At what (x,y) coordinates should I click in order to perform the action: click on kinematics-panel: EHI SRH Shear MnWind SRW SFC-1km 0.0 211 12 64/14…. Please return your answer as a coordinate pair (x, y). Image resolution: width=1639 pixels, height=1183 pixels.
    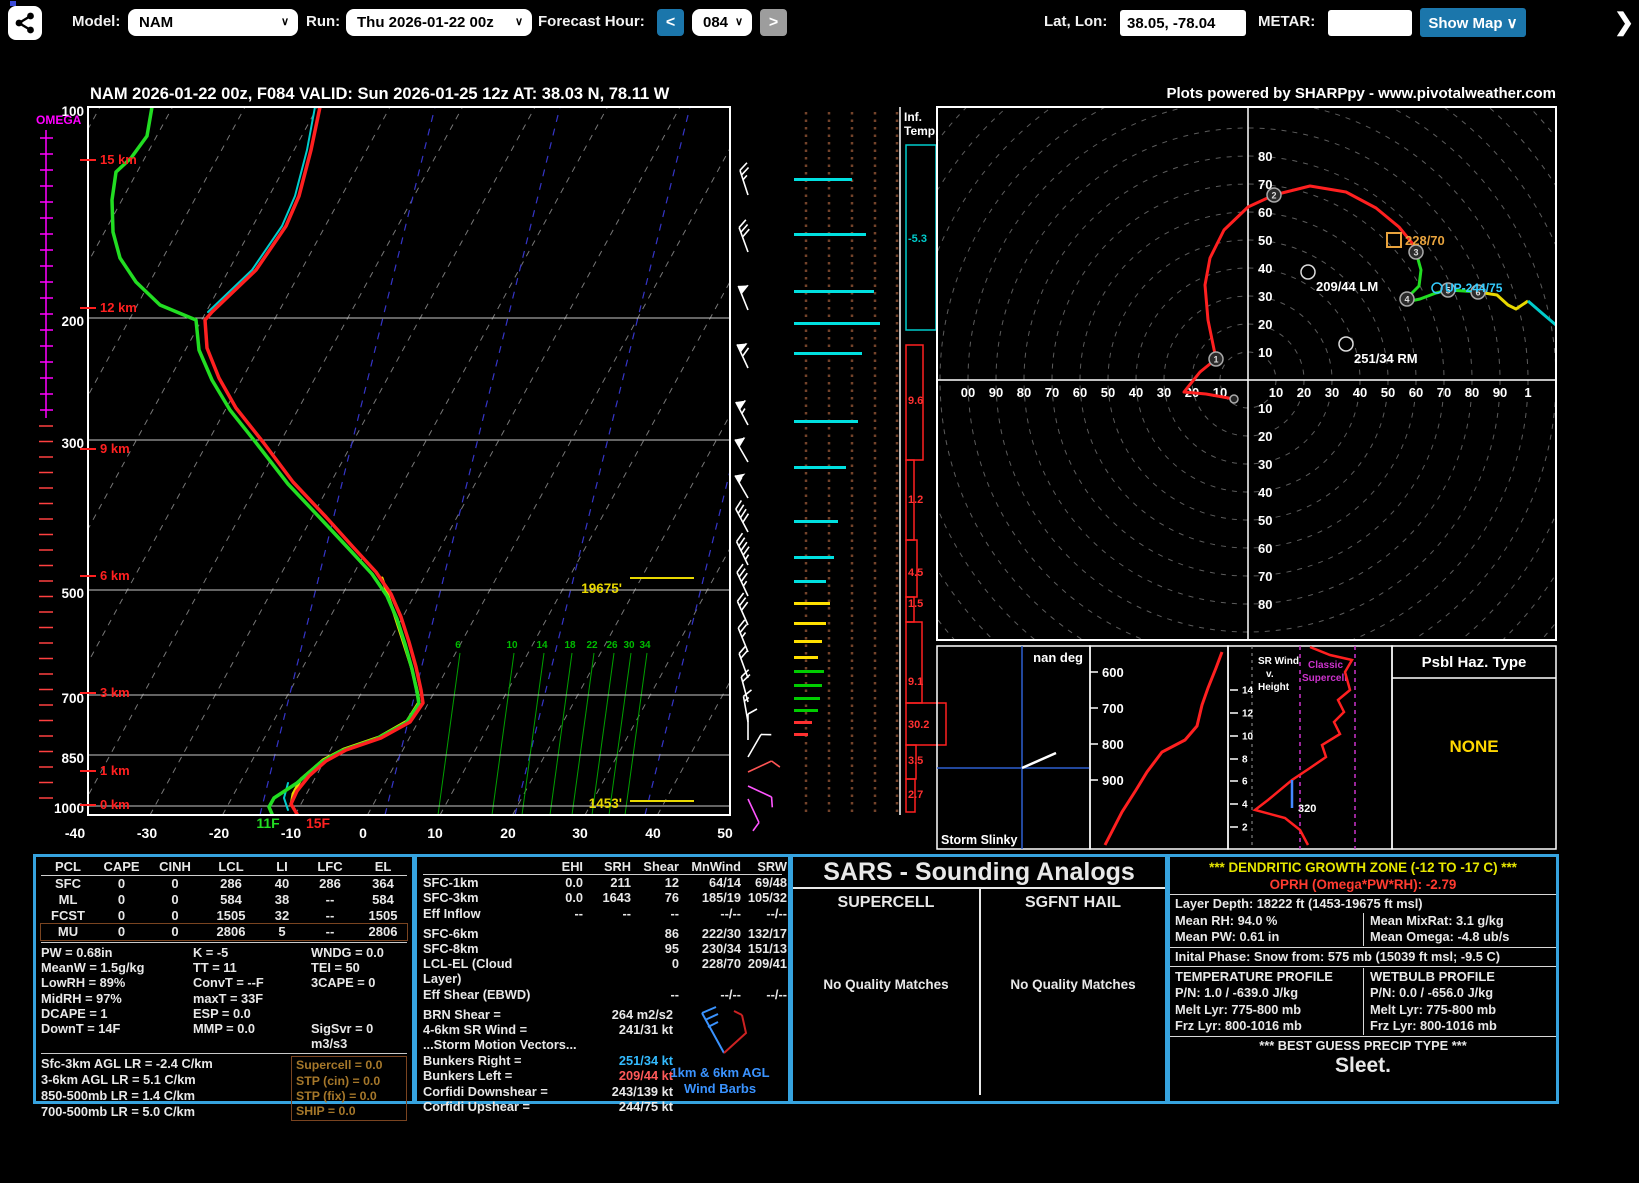
    Looking at the image, I should click on (602, 984).